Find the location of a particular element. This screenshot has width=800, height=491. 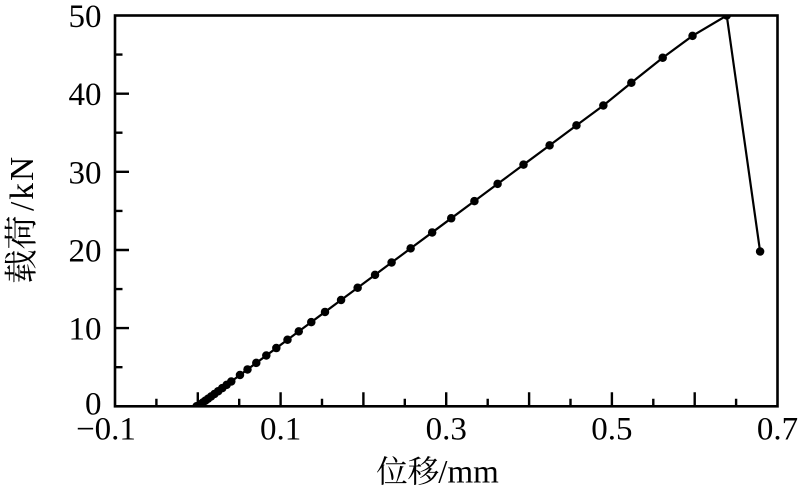

svg-text: /kN is located at coordinates (22, 183).